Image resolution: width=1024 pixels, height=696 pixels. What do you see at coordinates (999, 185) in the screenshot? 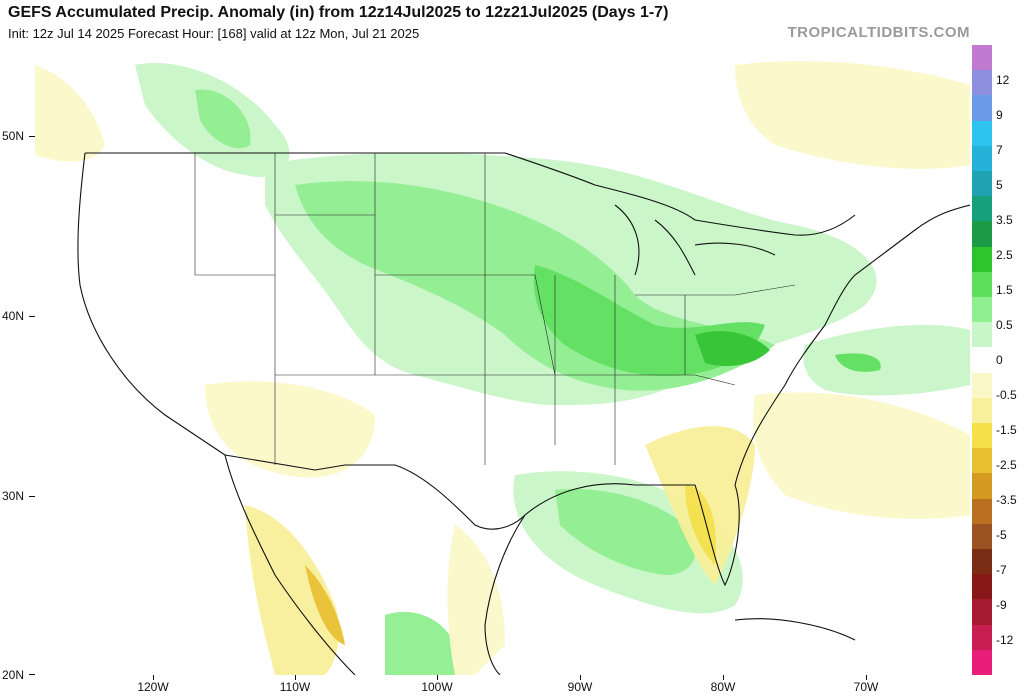
I see `legend-label: 5` at bounding box center [999, 185].